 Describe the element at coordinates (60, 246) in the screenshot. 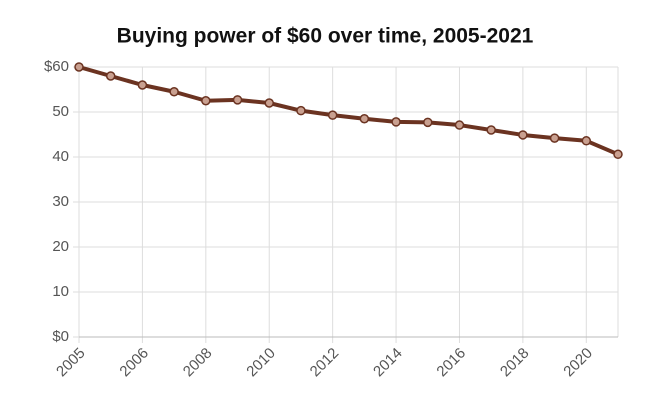

I see `y-tick-label: 20` at that location.